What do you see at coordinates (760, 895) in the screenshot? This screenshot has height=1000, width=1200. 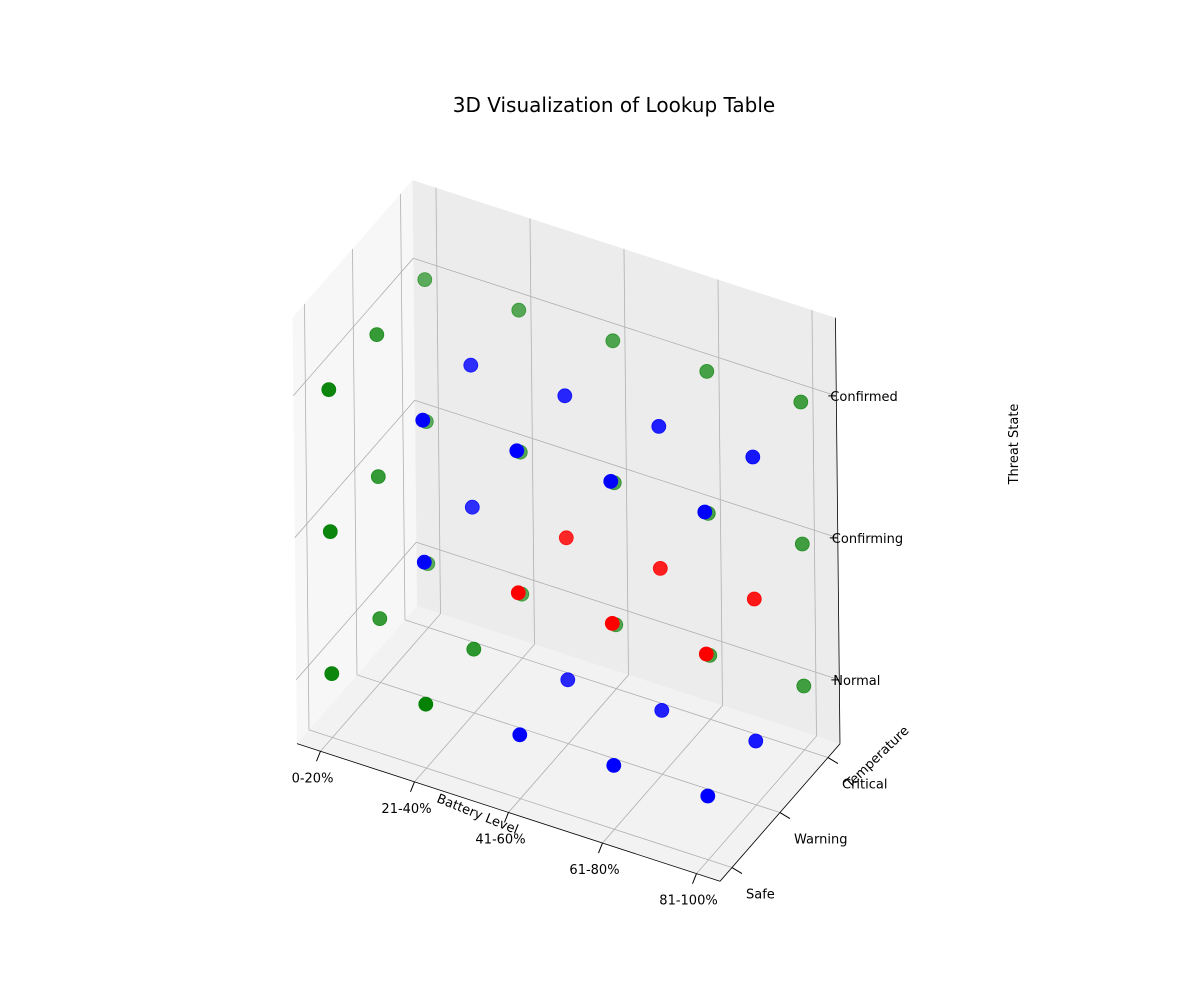 I see `y-tick-label: Safe` at bounding box center [760, 895].